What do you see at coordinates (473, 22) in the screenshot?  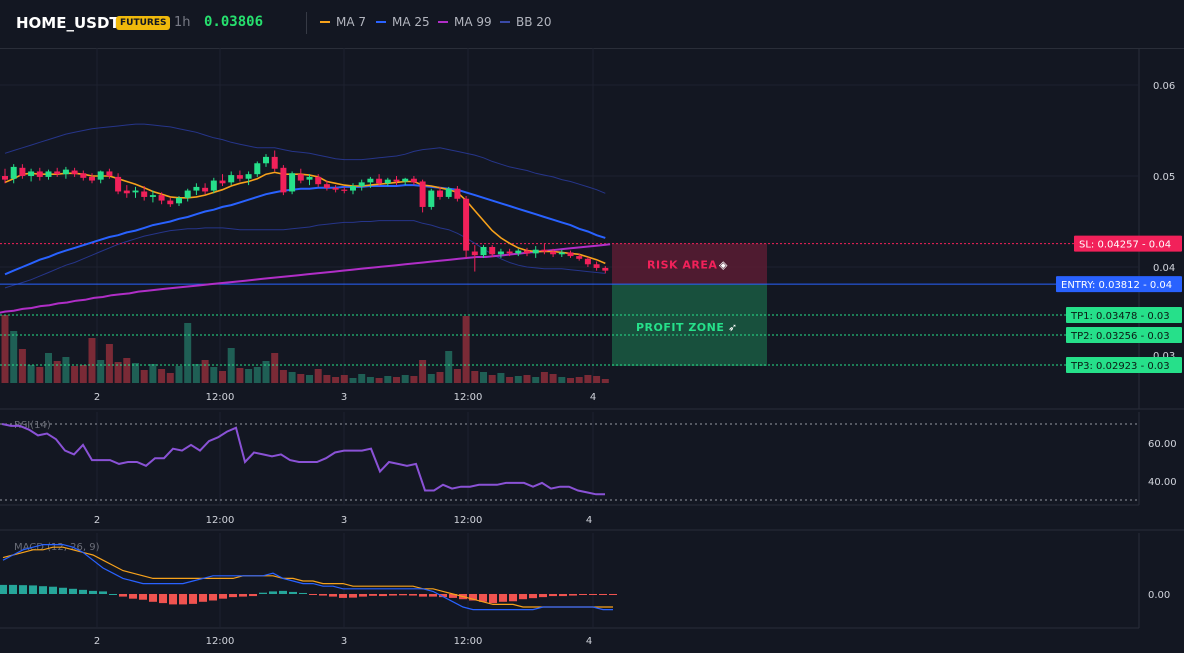 I see `legend-ma99-label: MA 99` at bounding box center [473, 22].